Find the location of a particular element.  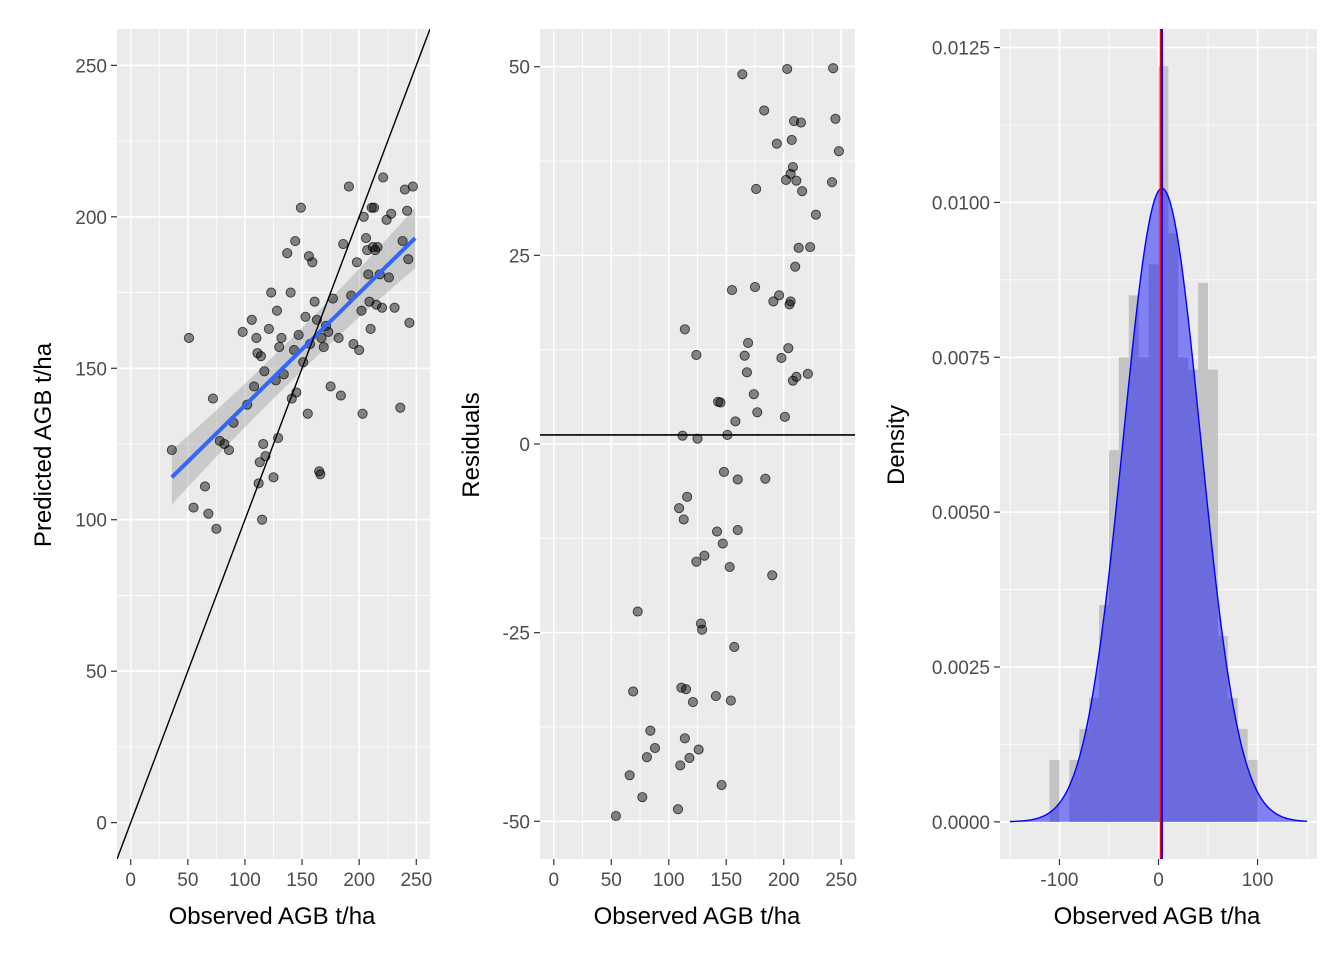

panel3-density-curve is located at coordinates (1158, 505).